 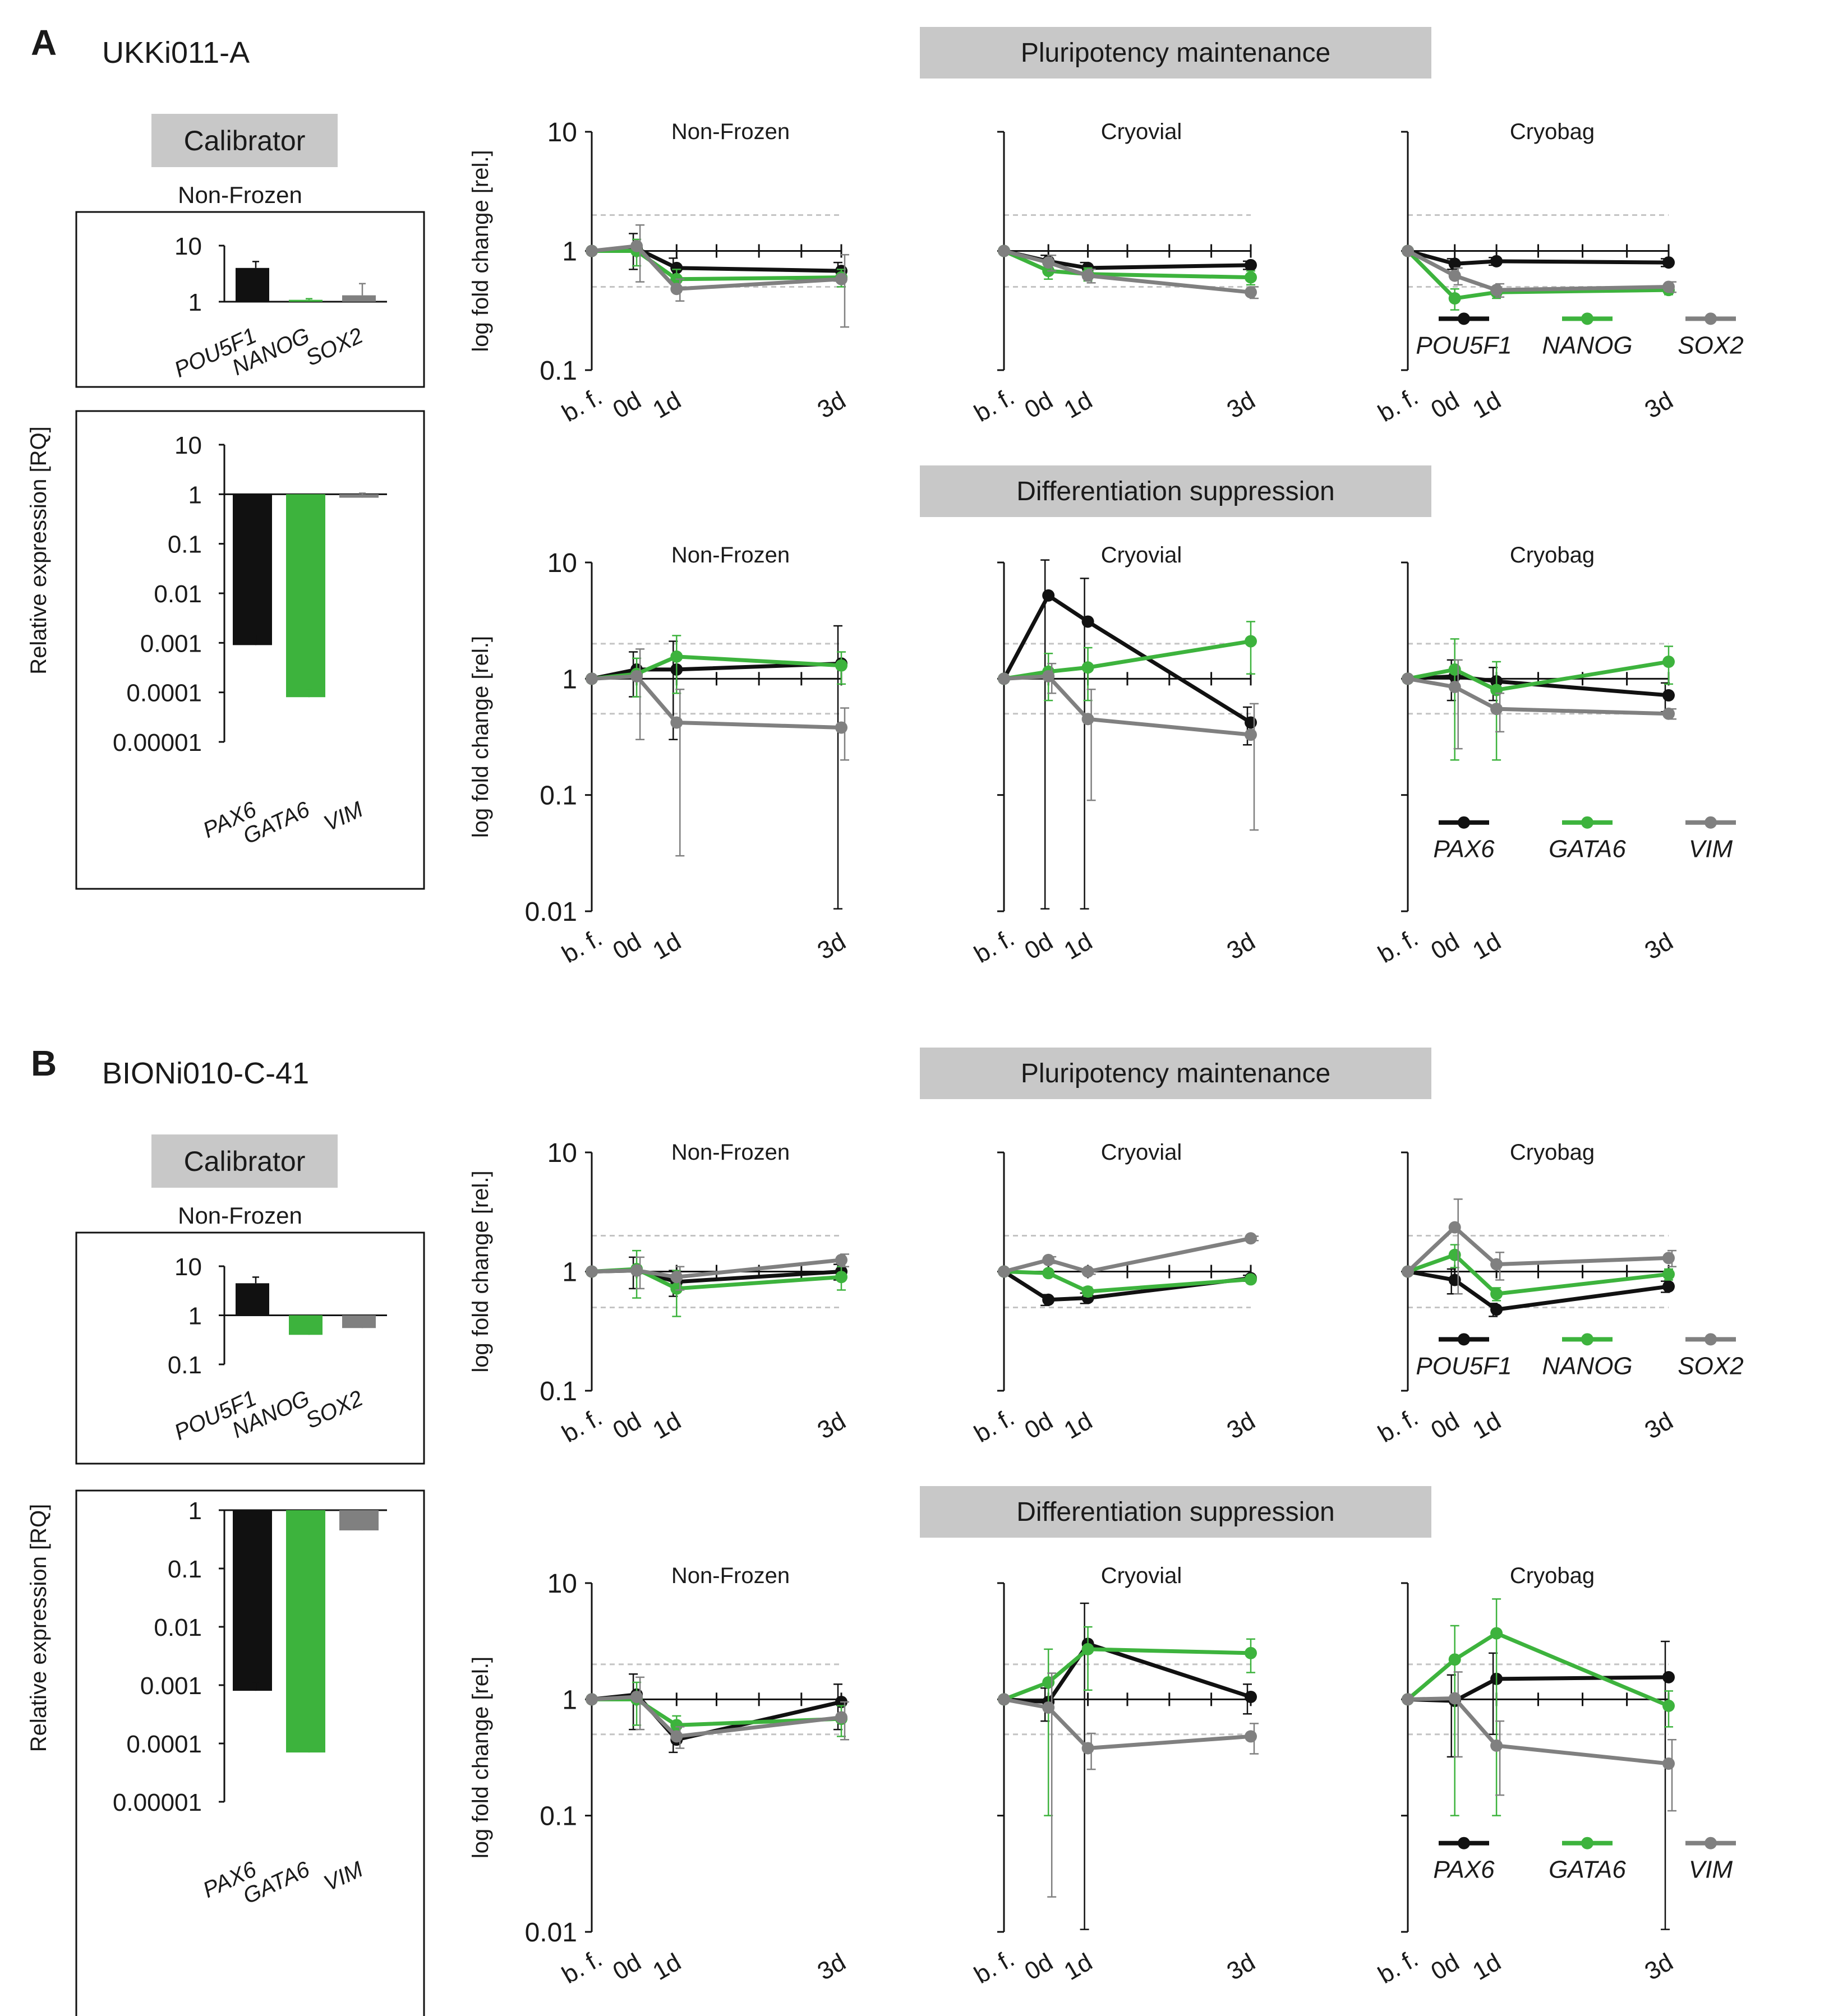 What do you see at coordinates (1587, 1843) in the screenshot?
I see `legend-marker` at bounding box center [1587, 1843].